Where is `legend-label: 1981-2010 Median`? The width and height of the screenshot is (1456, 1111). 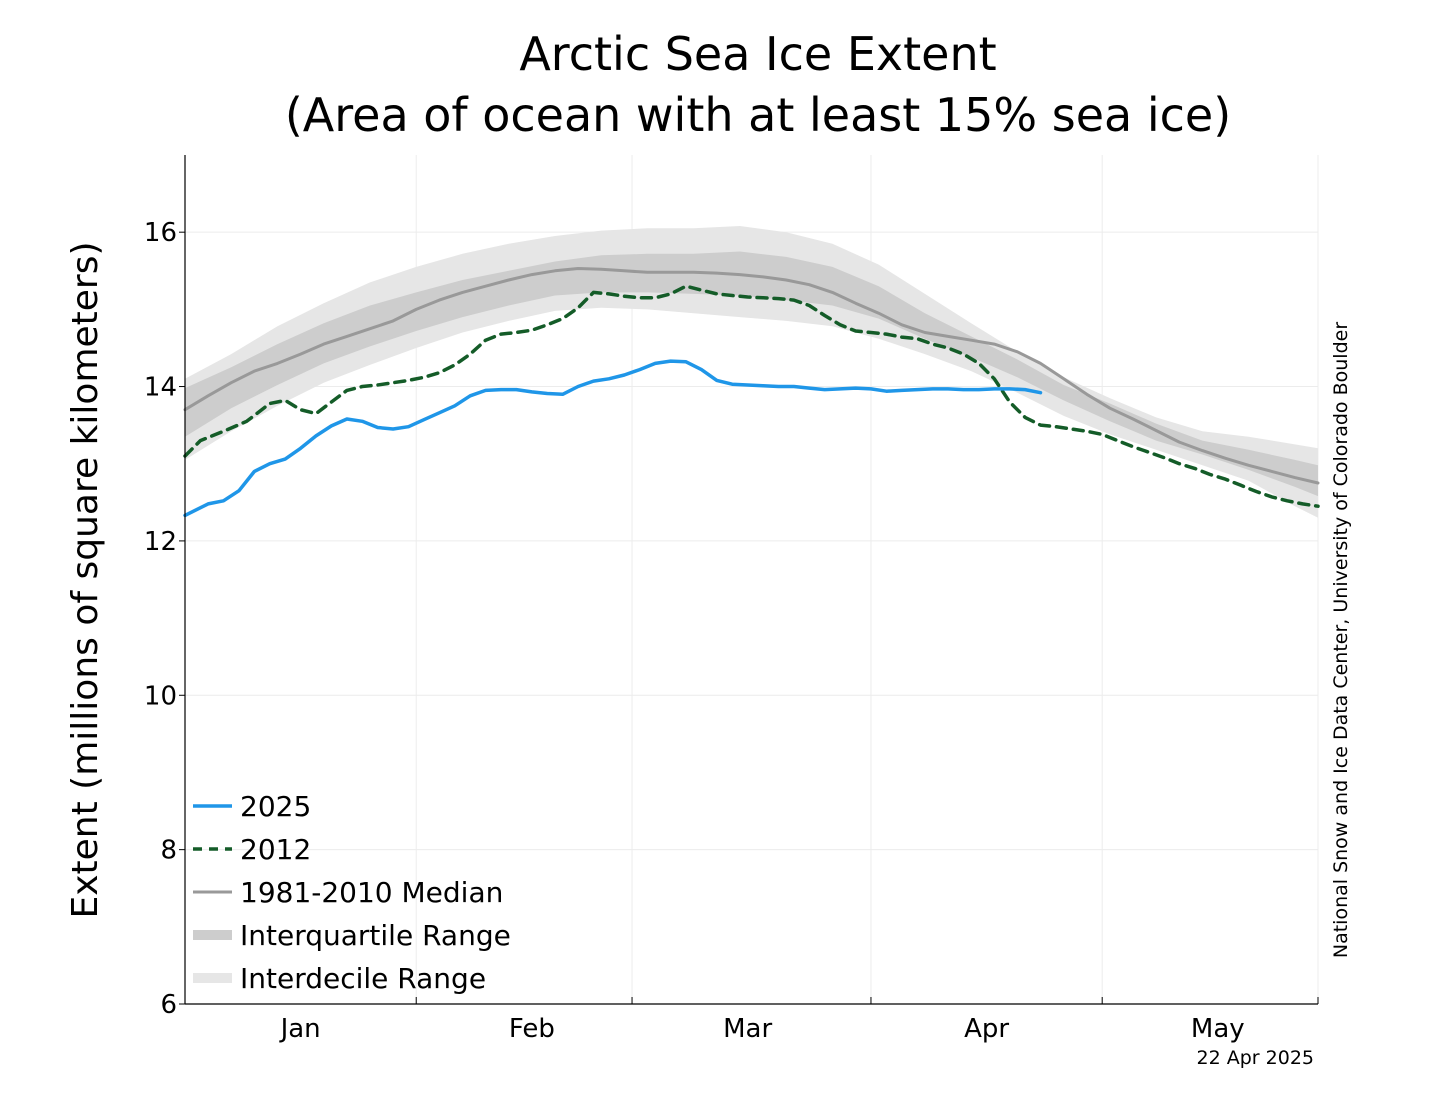
legend-label: 1981-2010 Median is located at coordinates (371, 892).